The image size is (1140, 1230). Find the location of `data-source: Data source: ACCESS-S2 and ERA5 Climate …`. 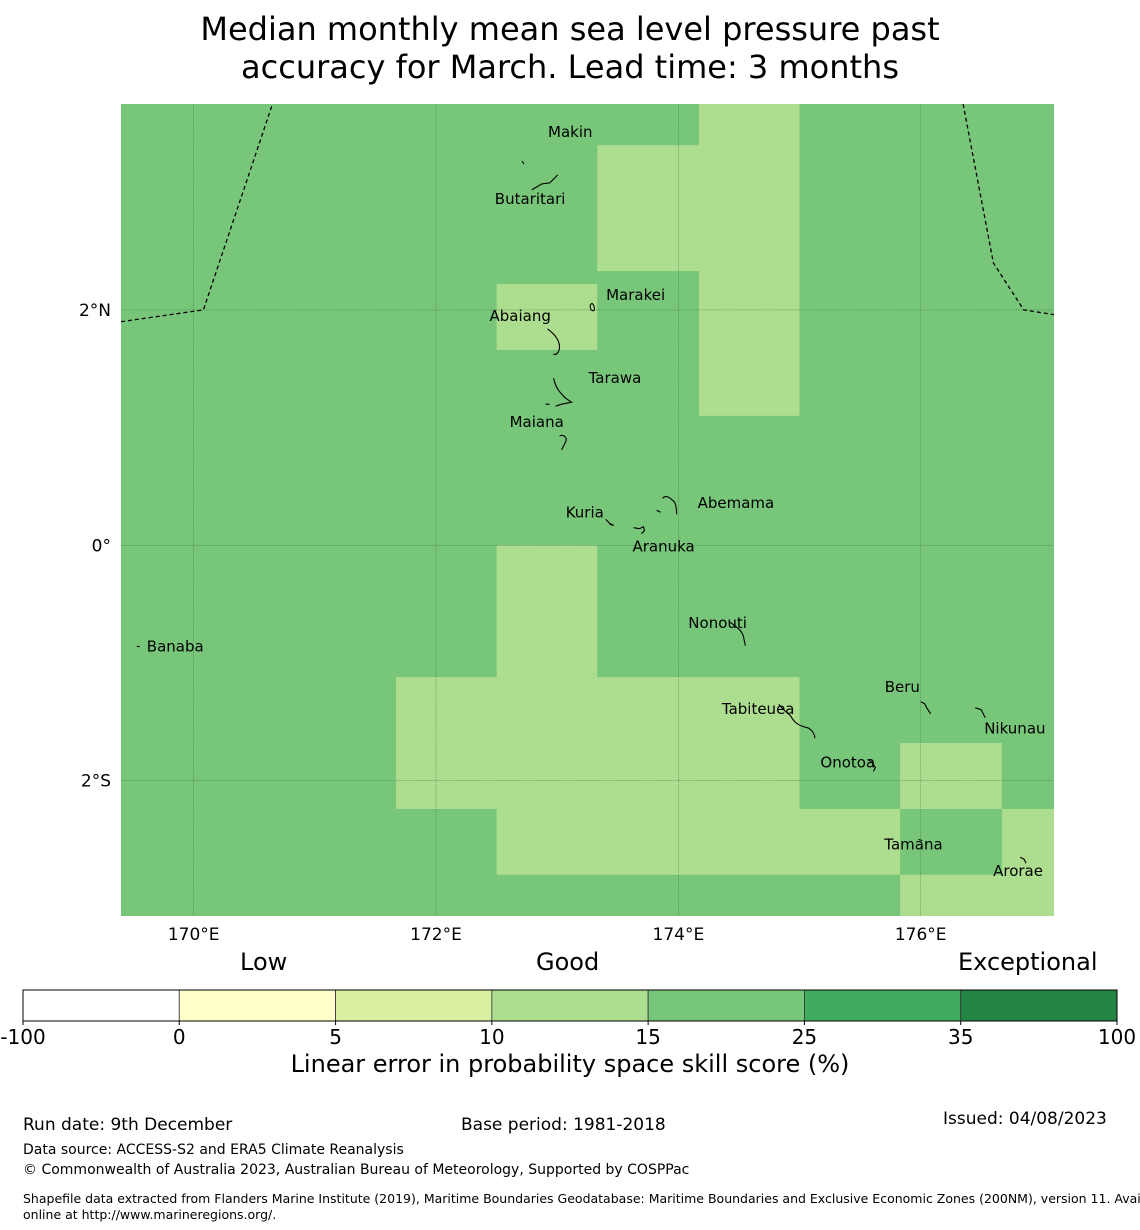

data-source: Data source: ACCESS-S2 and ERA5 Climate … is located at coordinates (213, 1150).